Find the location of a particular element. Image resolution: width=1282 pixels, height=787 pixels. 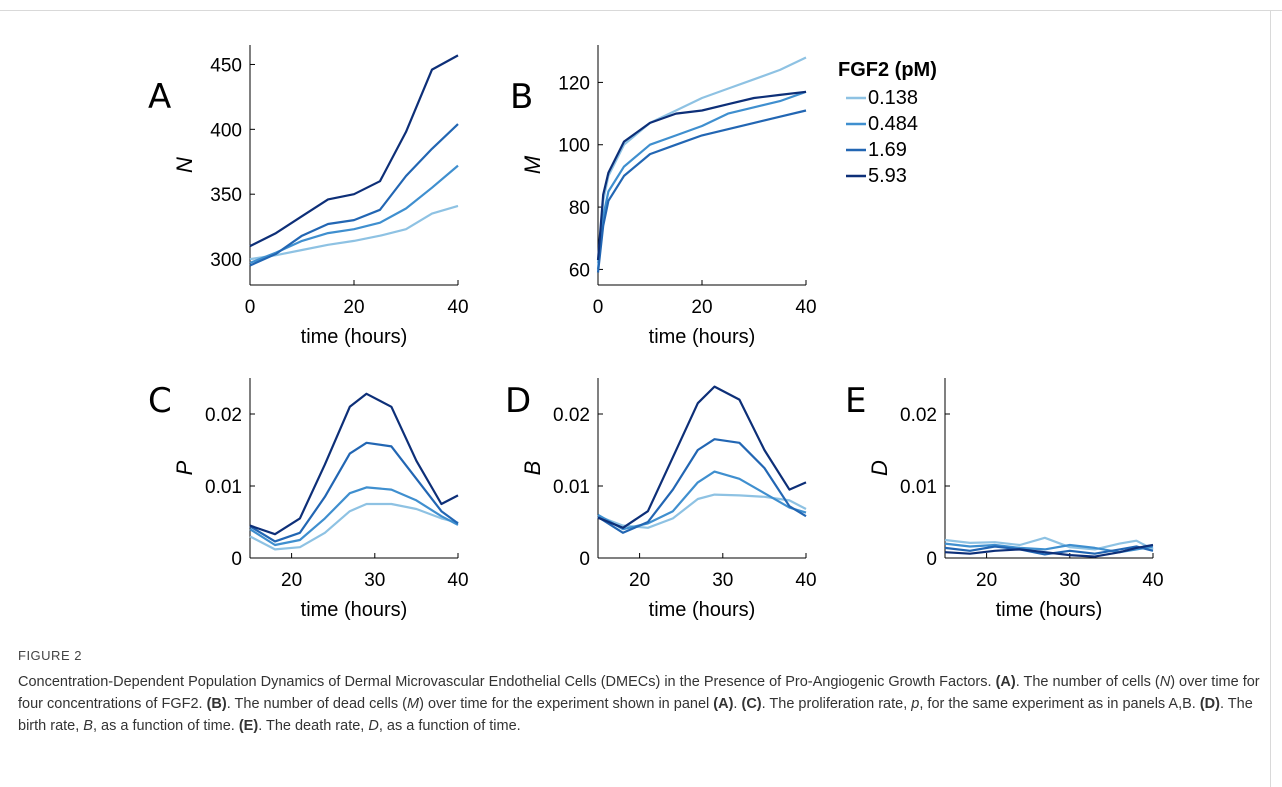

caption-segment-17: B is located at coordinates (88, 726).